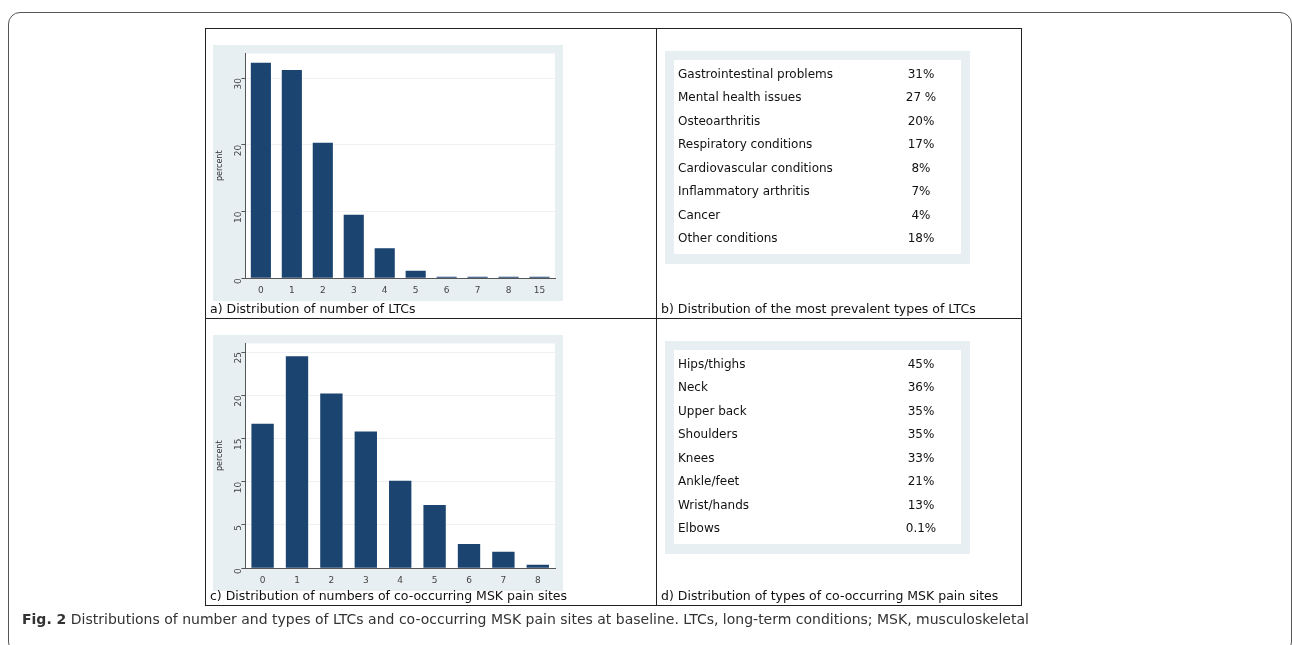 The height and width of the screenshot is (645, 1292). What do you see at coordinates (740, 97) in the screenshot?
I see `category-label: Mental health issues` at bounding box center [740, 97].